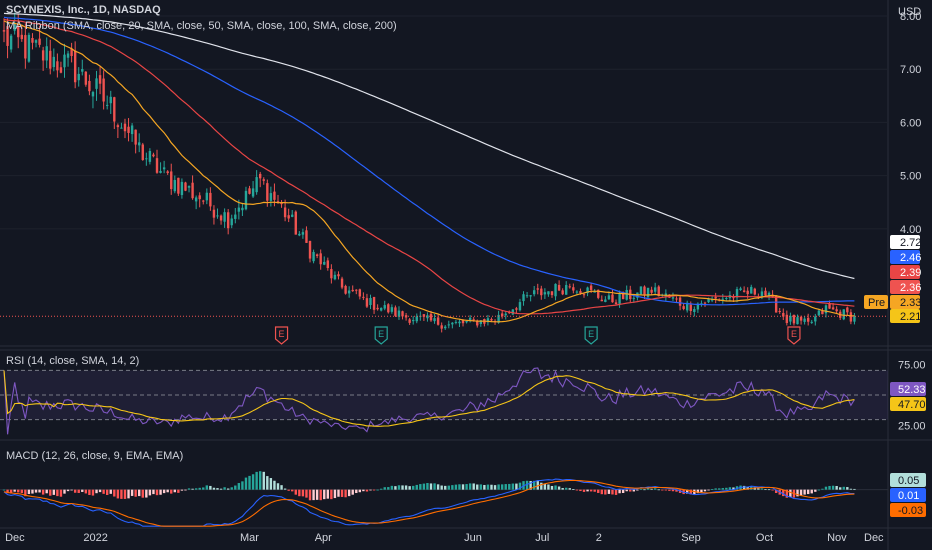 The height and width of the screenshot is (550, 932). Describe the element at coordinates (905, 272) in the screenshot. I see `price-badge` at that location.